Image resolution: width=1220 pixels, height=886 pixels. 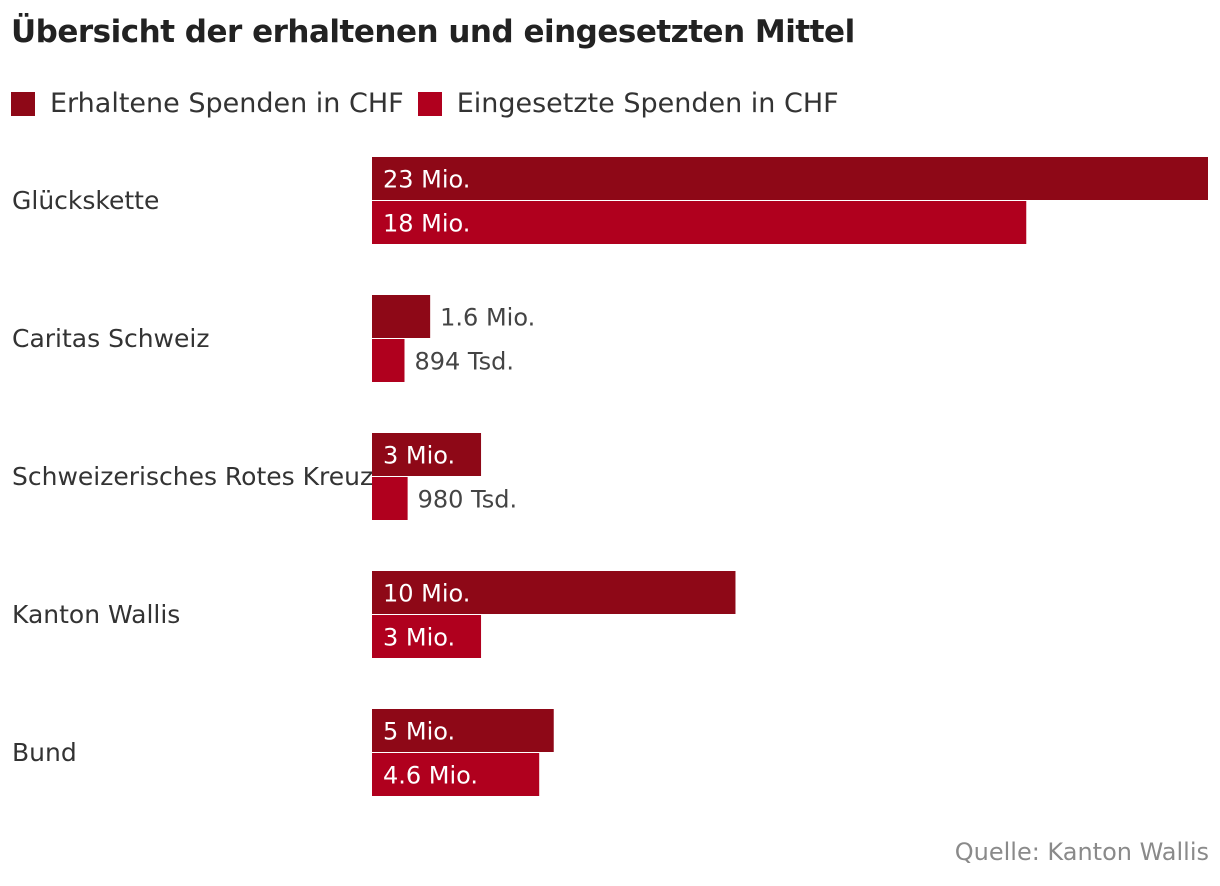 I want to click on source-note: Quelle: Kanton Wallis, so click(x=1081, y=852).